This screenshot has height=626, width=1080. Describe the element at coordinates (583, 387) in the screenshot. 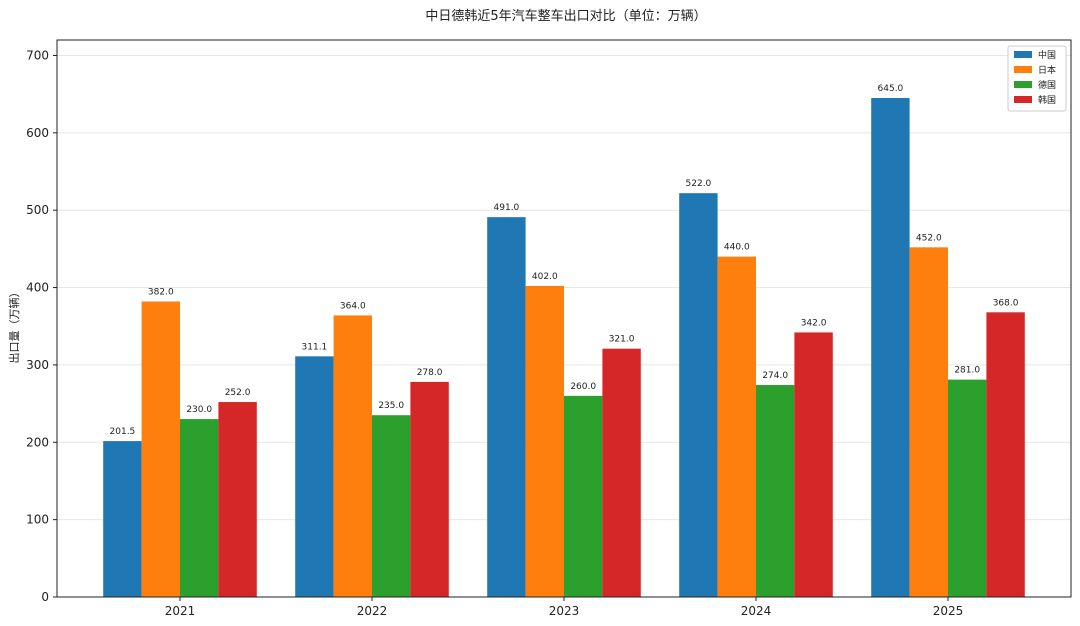

I see `data-label: 260.0` at that location.